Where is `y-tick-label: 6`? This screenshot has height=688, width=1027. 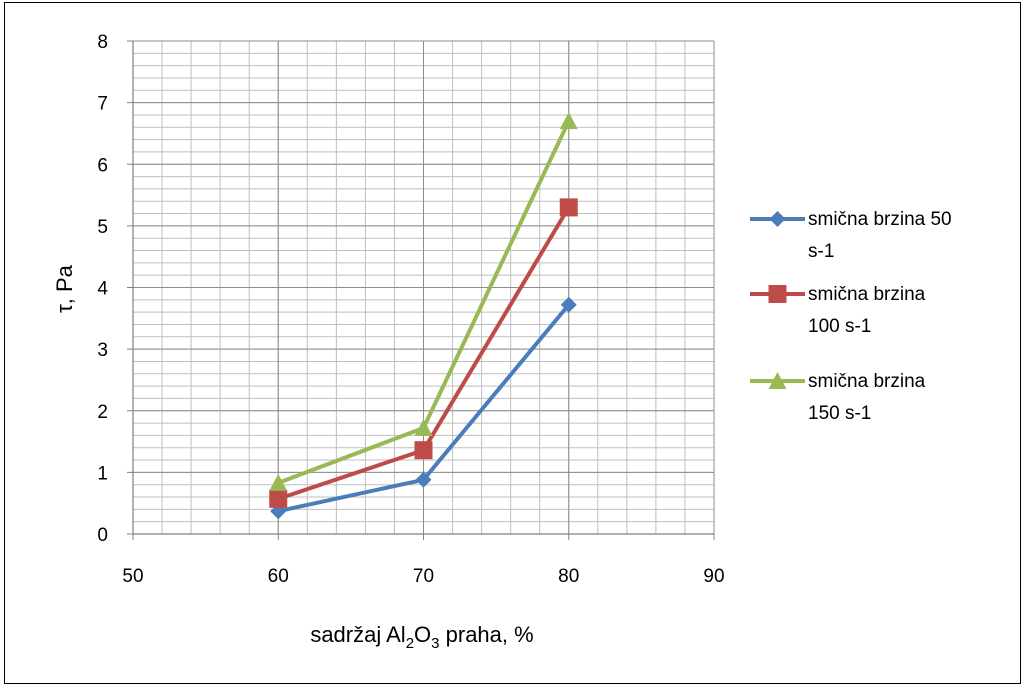
y-tick-label: 6 is located at coordinates (102, 165).